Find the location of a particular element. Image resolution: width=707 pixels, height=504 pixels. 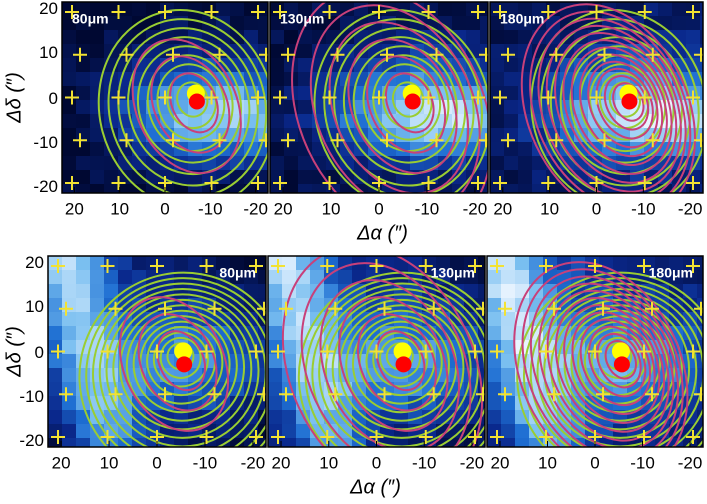

y-tick-label: 0 is located at coordinates (39, 352).